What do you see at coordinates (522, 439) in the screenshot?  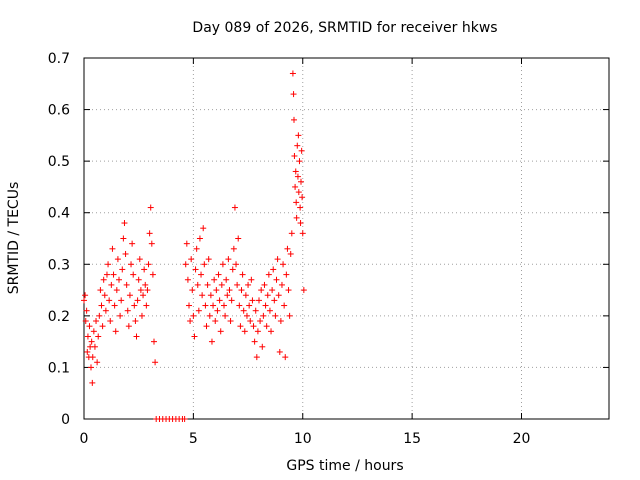 I see `x-tick-label: 20` at bounding box center [522, 439].